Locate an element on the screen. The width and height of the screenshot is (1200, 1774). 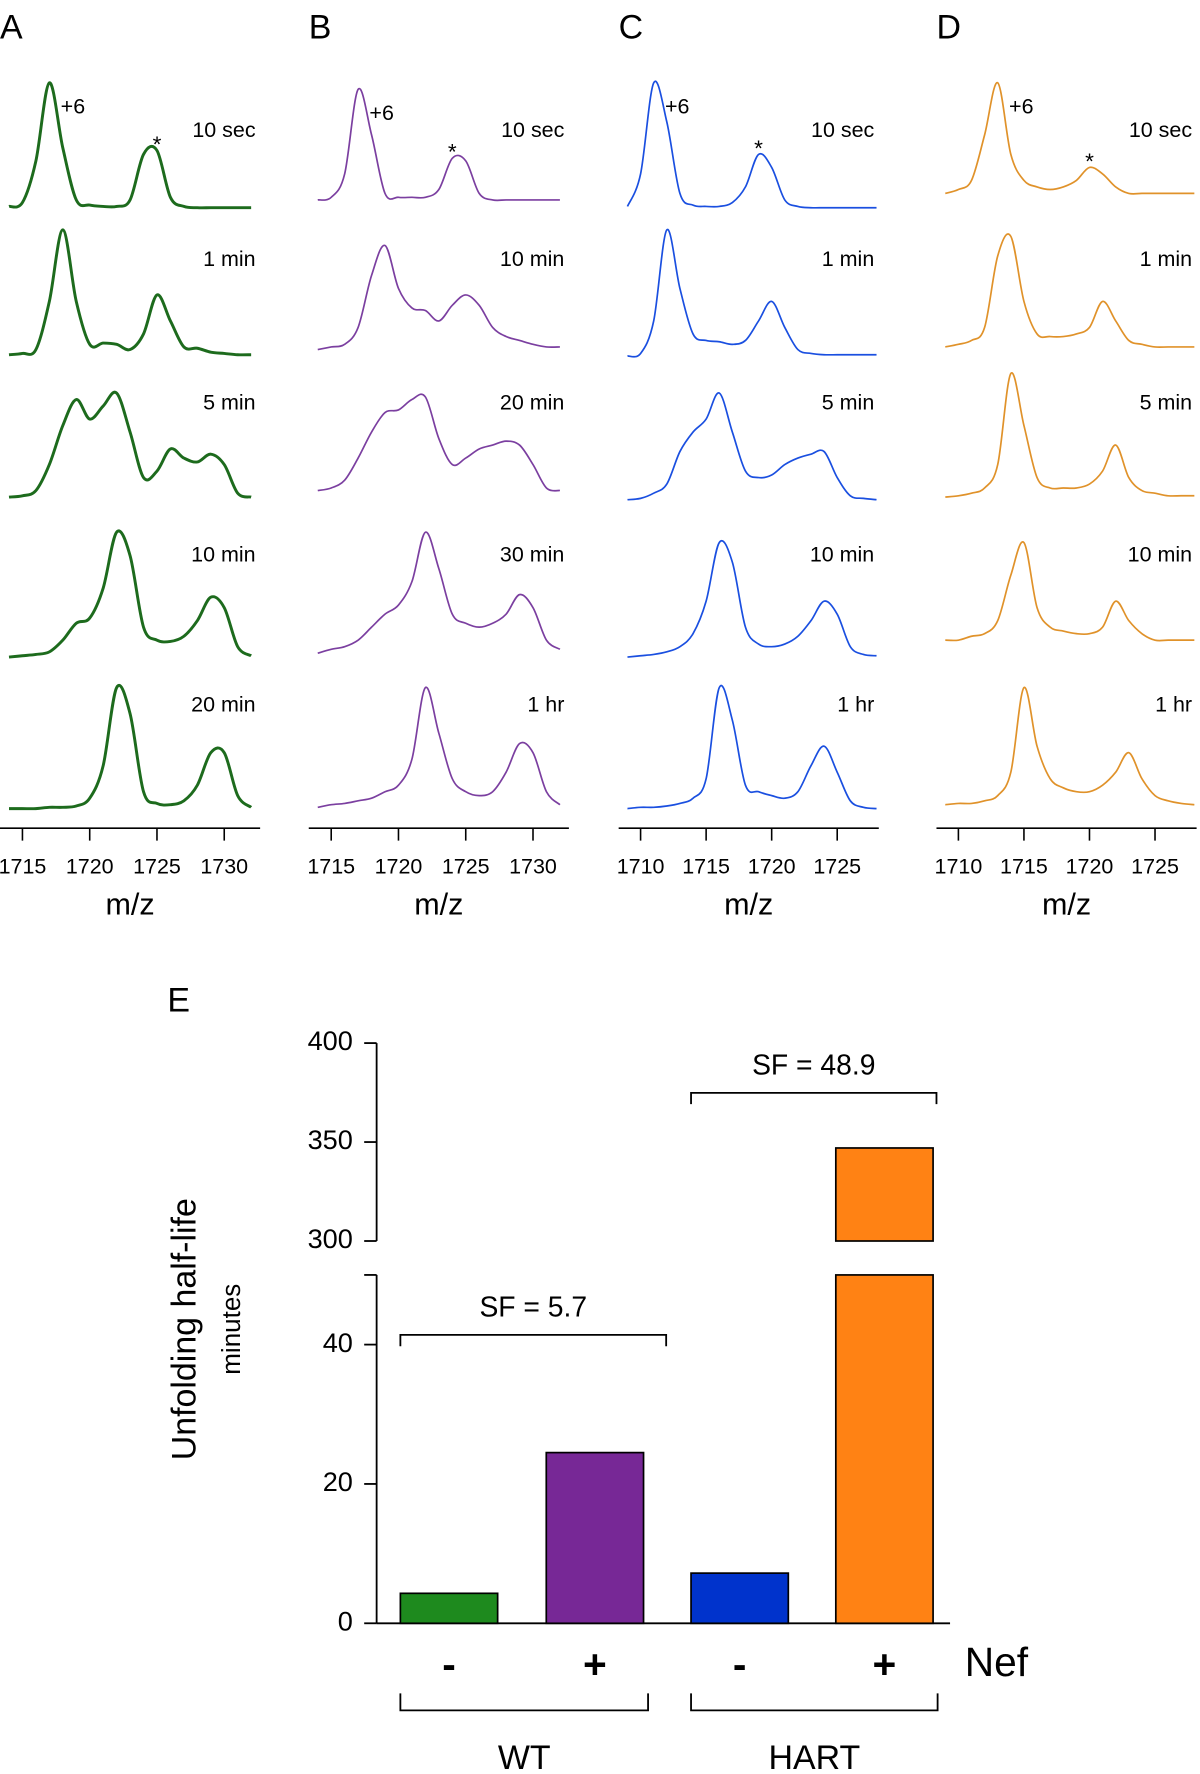
y-tick-label: 400 is located at coordinates (330, 1040).